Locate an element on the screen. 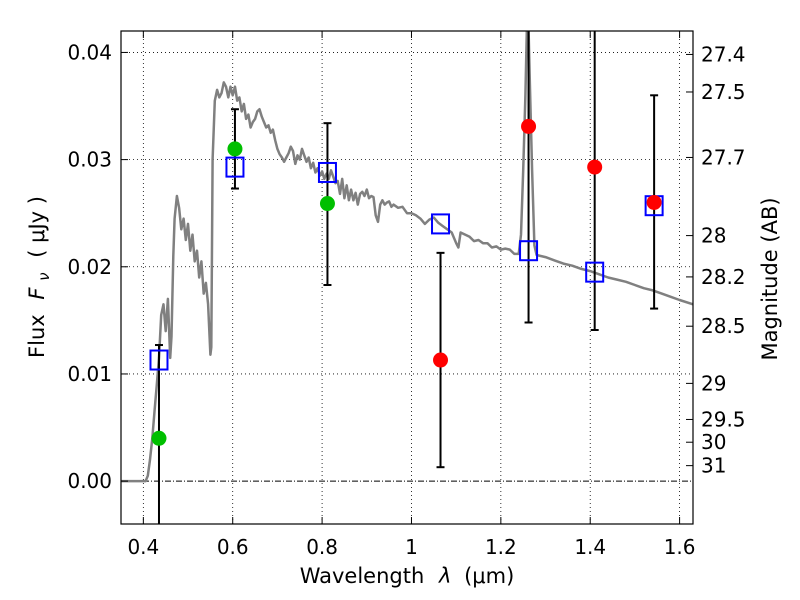 The width and height of the screenshot is (800, 600). y-axis-label-symbol: F is located at coordinates (37, 293).